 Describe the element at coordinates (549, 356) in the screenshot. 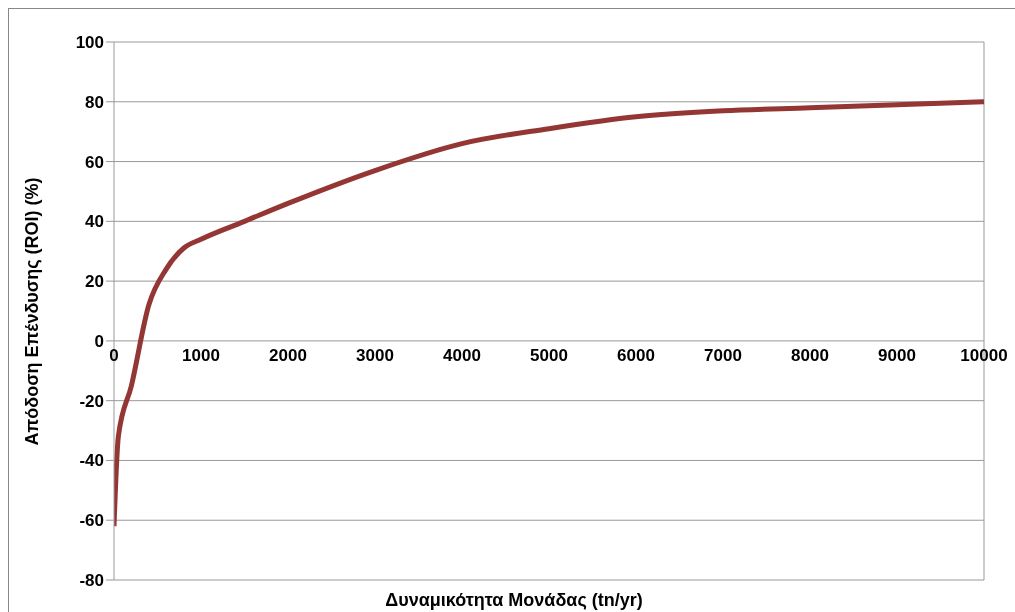

I see `x-tick-label: 5000` at that location.